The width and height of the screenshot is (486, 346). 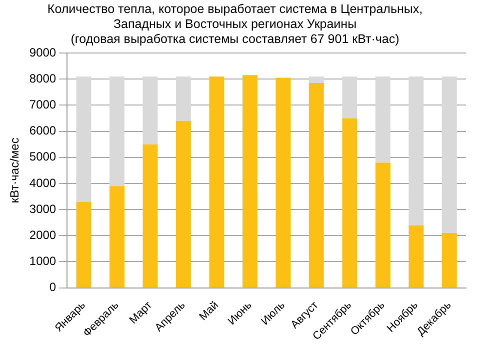 What do you see at coordinates (42, 209) in the screenshot?
I see `y-tick-label: 3000` at bounding box center [42, 209].